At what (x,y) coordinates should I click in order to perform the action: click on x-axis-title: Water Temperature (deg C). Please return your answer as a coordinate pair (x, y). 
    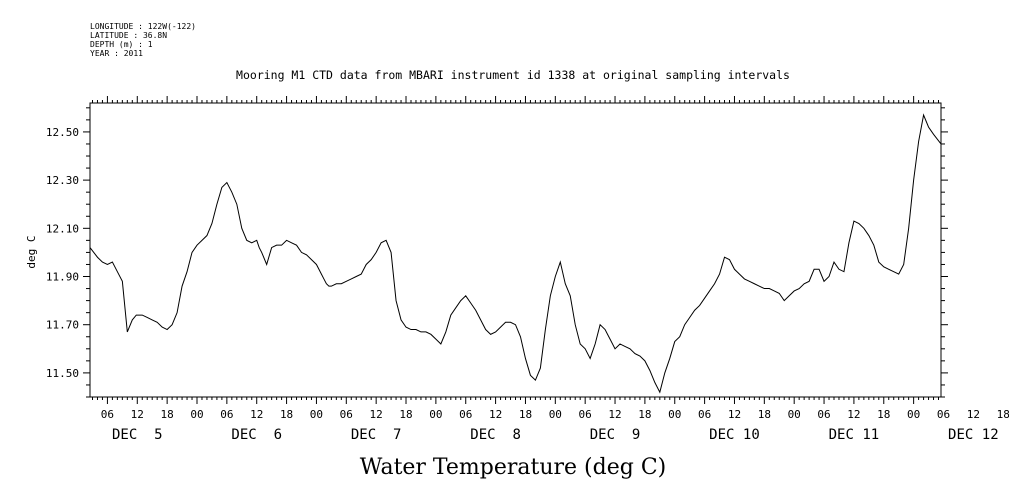
    Looking at the image, I should click on (513, 467).